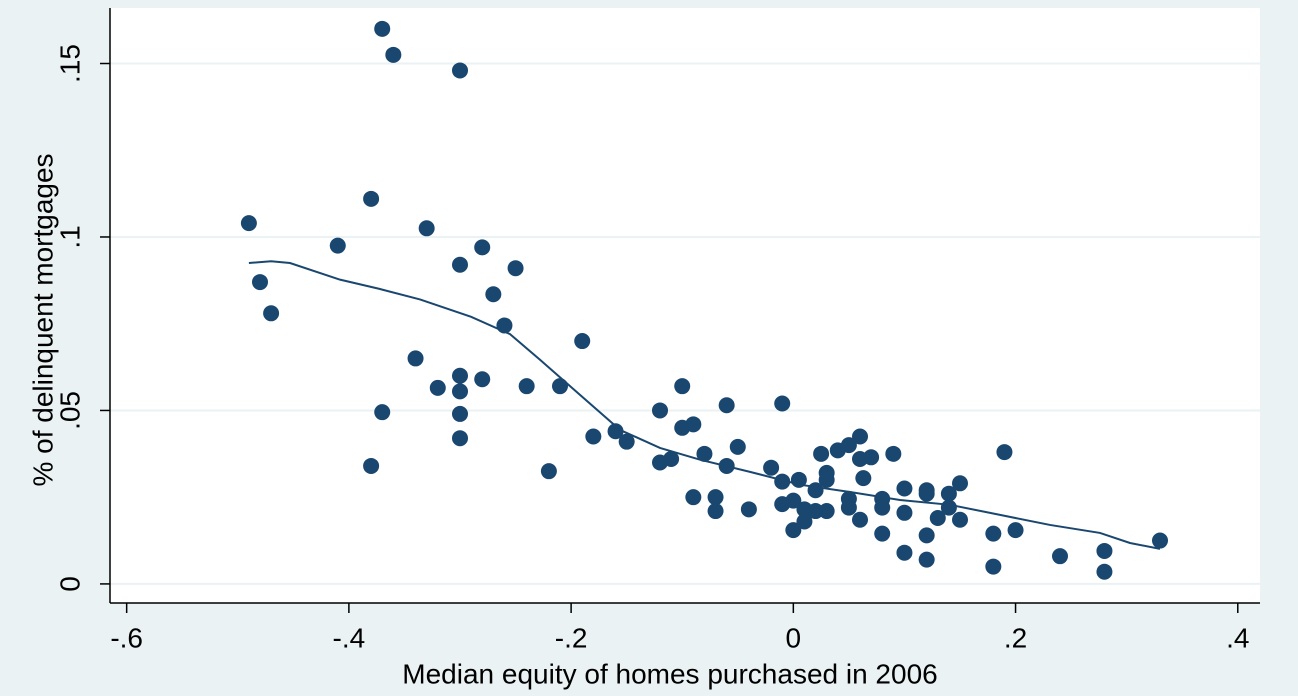 The image size is (1298, 696). Describe the element at coordinates (1015, 637) in the screenshot. I see `x-tick-label: .2` at that location.